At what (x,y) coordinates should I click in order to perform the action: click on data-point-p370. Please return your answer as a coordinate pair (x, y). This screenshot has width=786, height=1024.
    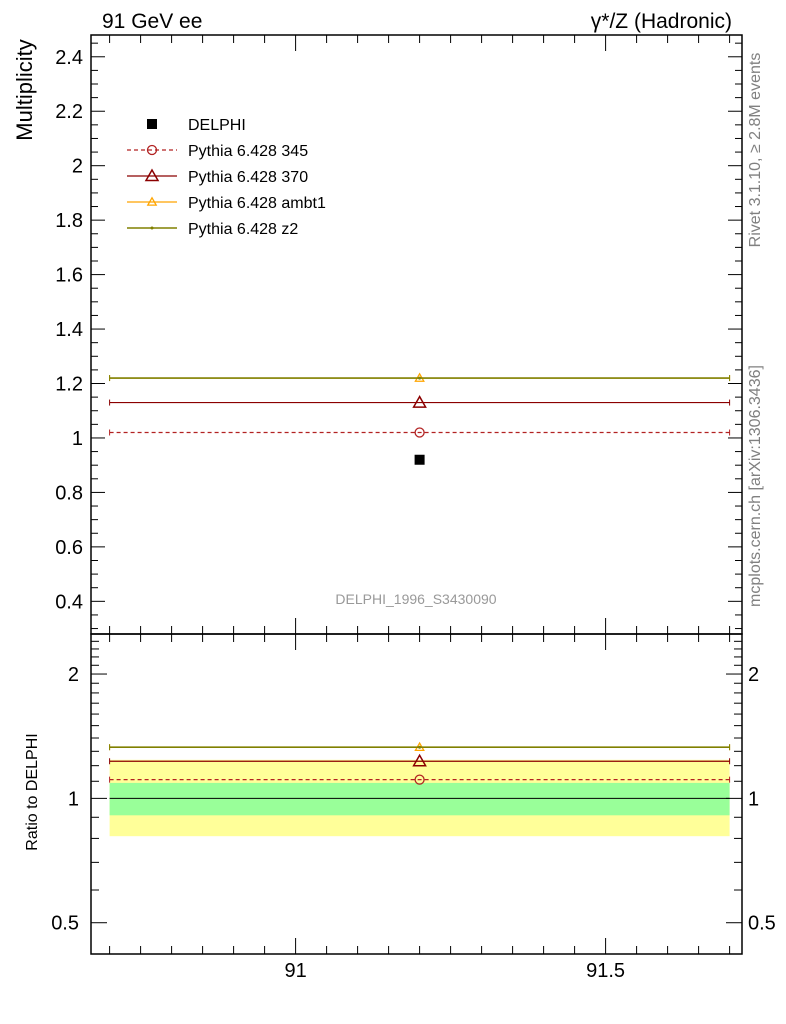
    Looking at the image, I should click on (419, 401).